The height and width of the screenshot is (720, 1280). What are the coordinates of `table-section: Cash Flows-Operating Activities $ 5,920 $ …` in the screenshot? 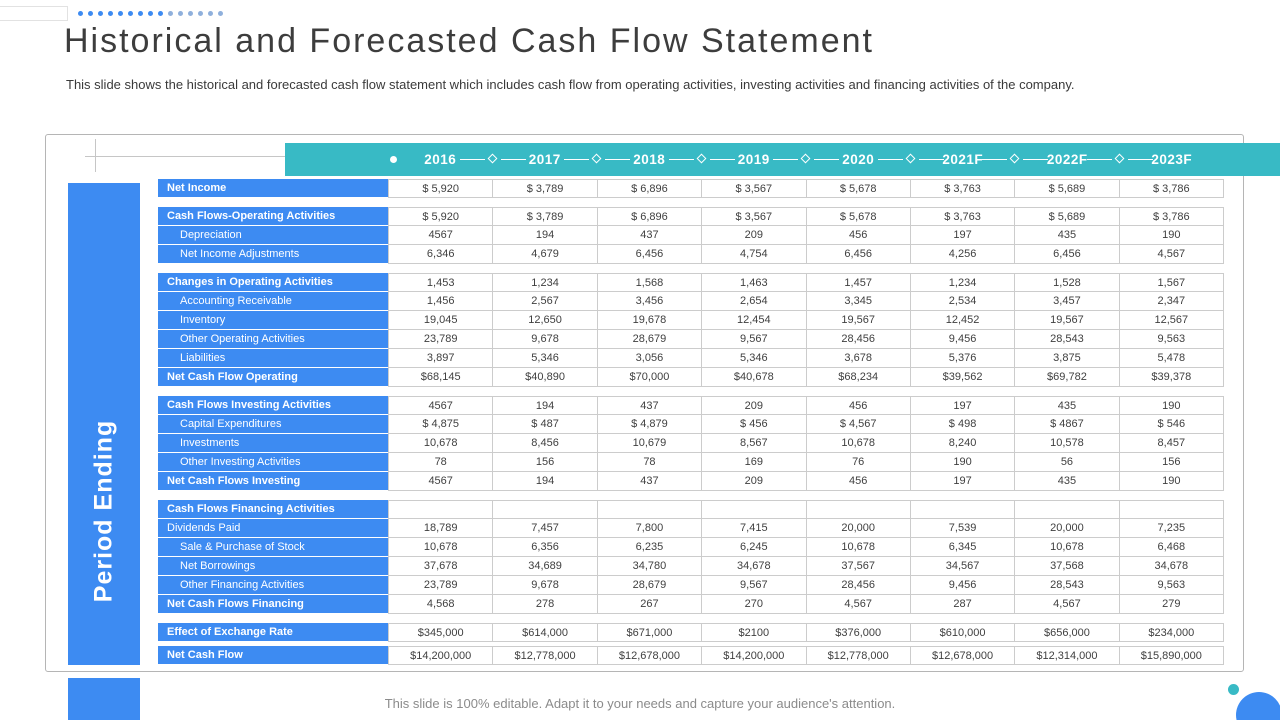 It's located at (691, 235).